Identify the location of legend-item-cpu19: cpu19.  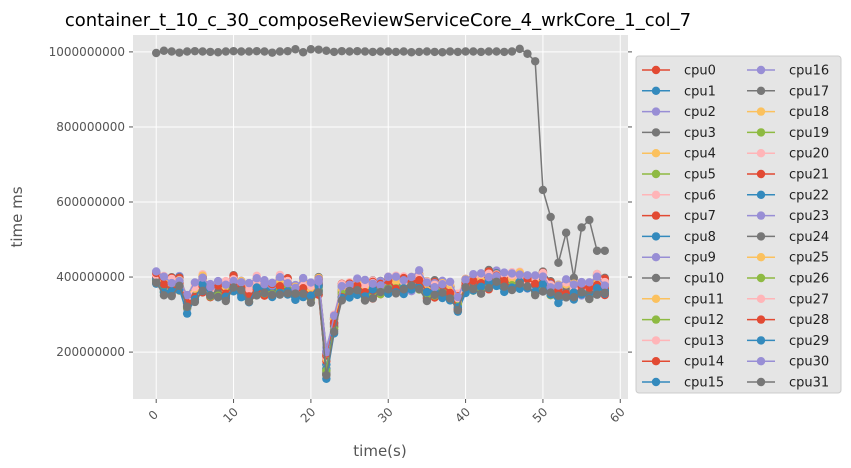
(788, 133).